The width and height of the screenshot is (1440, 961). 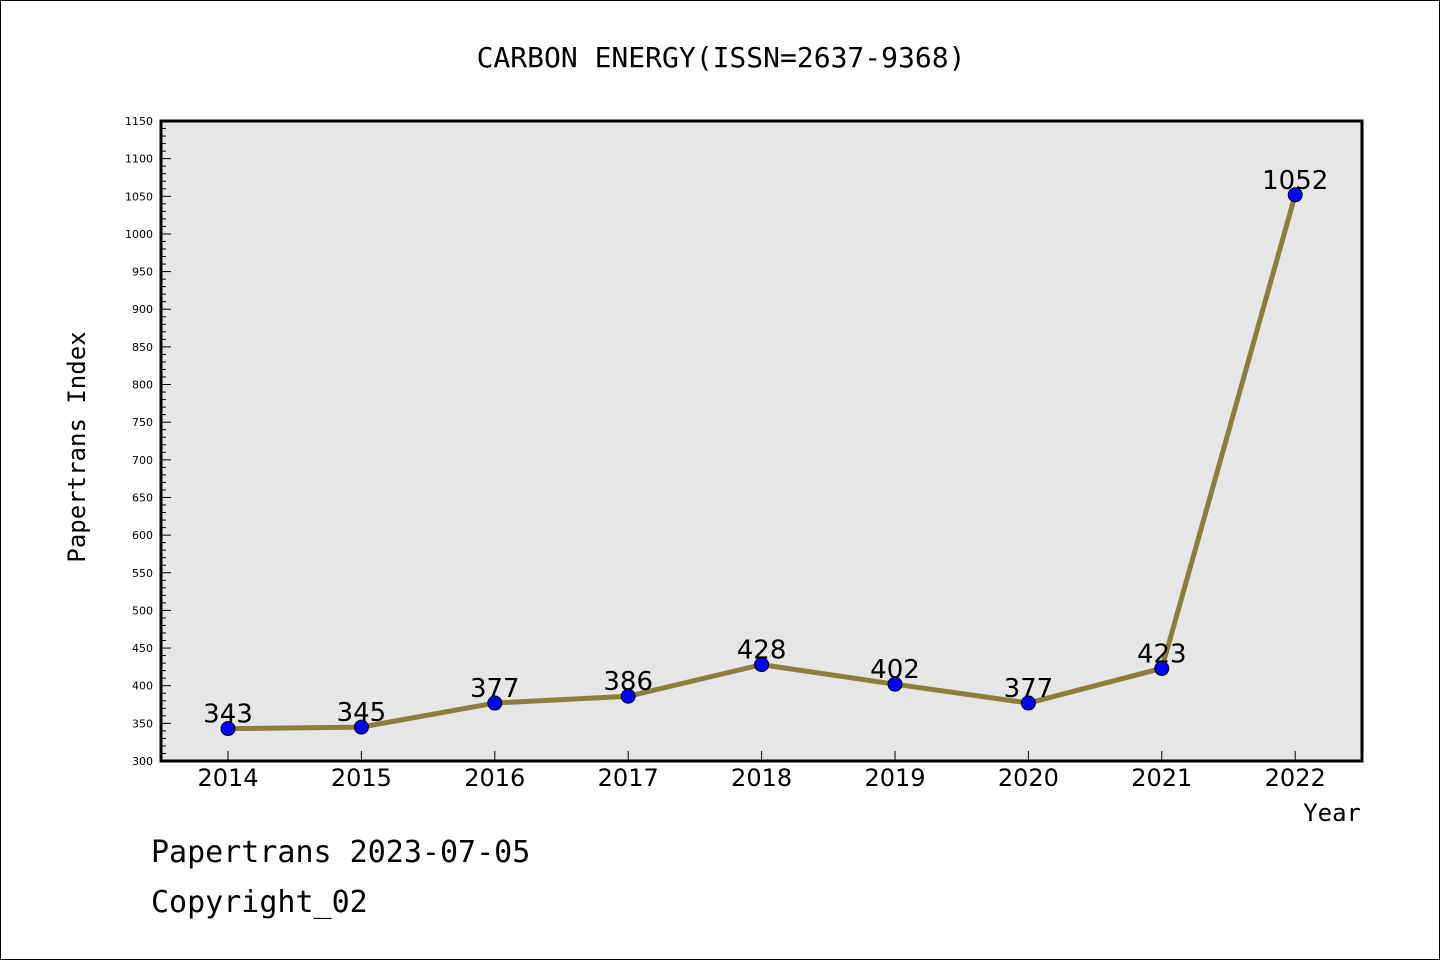 What do you see at coordinates (139, 159) in the screenshot?
I see `y-tick-label: 1100` at bounding box center [139, 159].